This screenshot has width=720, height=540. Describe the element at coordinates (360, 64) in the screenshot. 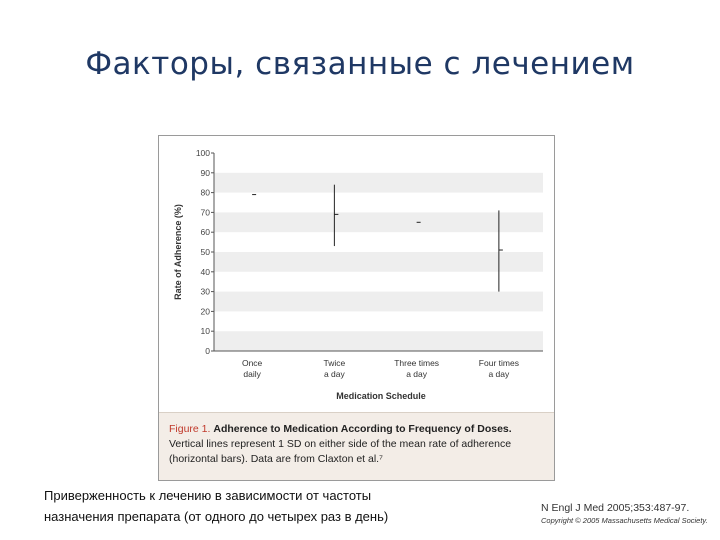

I see `slide-title: Факторы, связанные с лечением` at that location.